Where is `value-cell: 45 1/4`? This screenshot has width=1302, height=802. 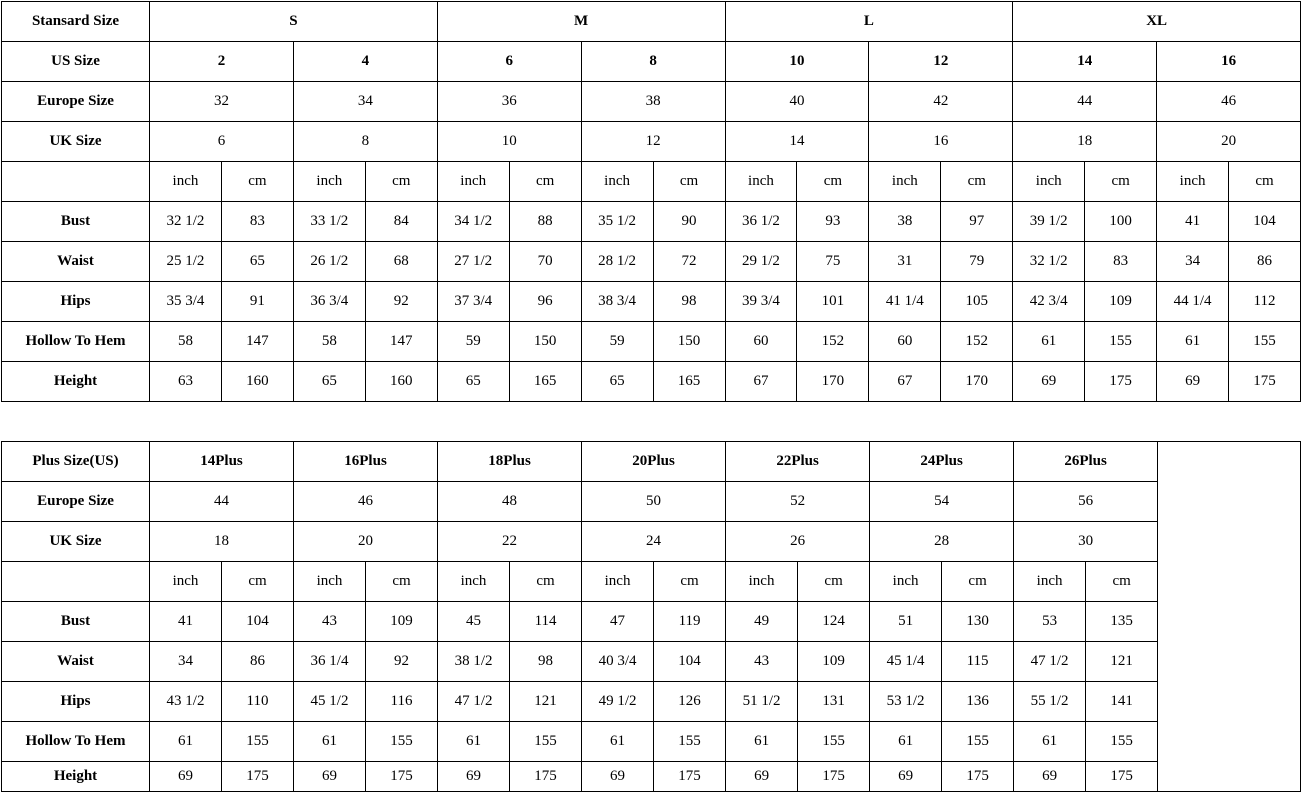 value-cell: 45 1/4 is located at coordinates (906, 661).